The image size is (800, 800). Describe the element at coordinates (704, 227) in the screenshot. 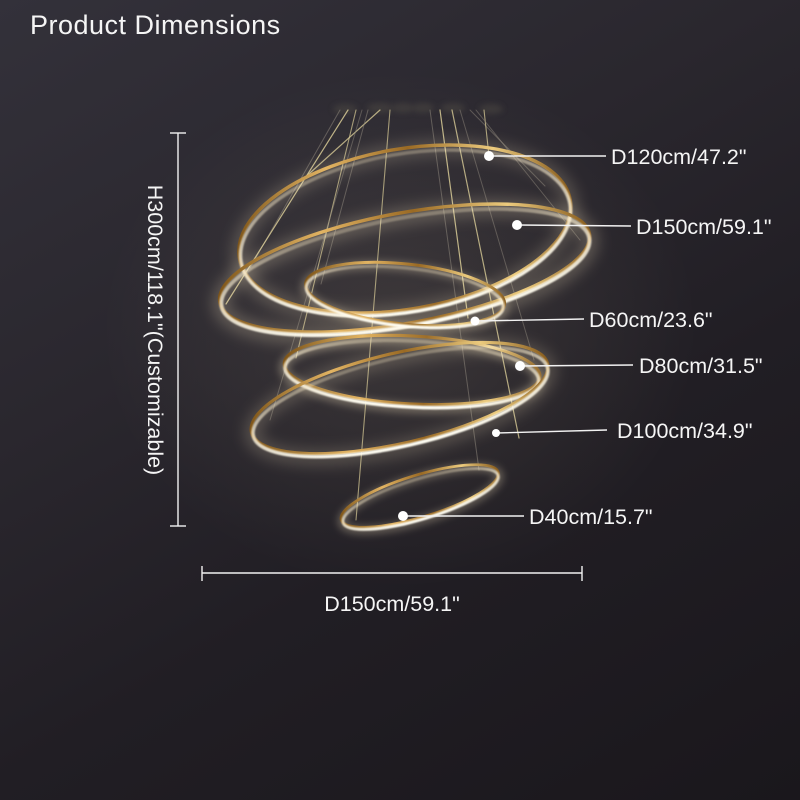

I see `label-d150: D150cm/59.1"` at that location.